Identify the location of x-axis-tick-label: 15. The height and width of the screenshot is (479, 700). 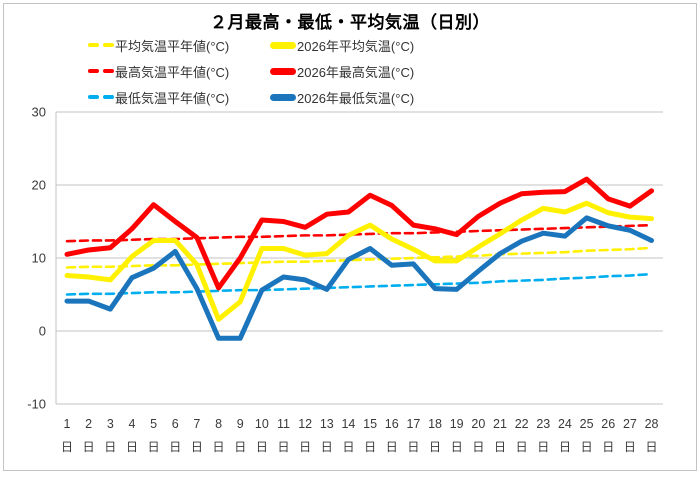
(370, 424).